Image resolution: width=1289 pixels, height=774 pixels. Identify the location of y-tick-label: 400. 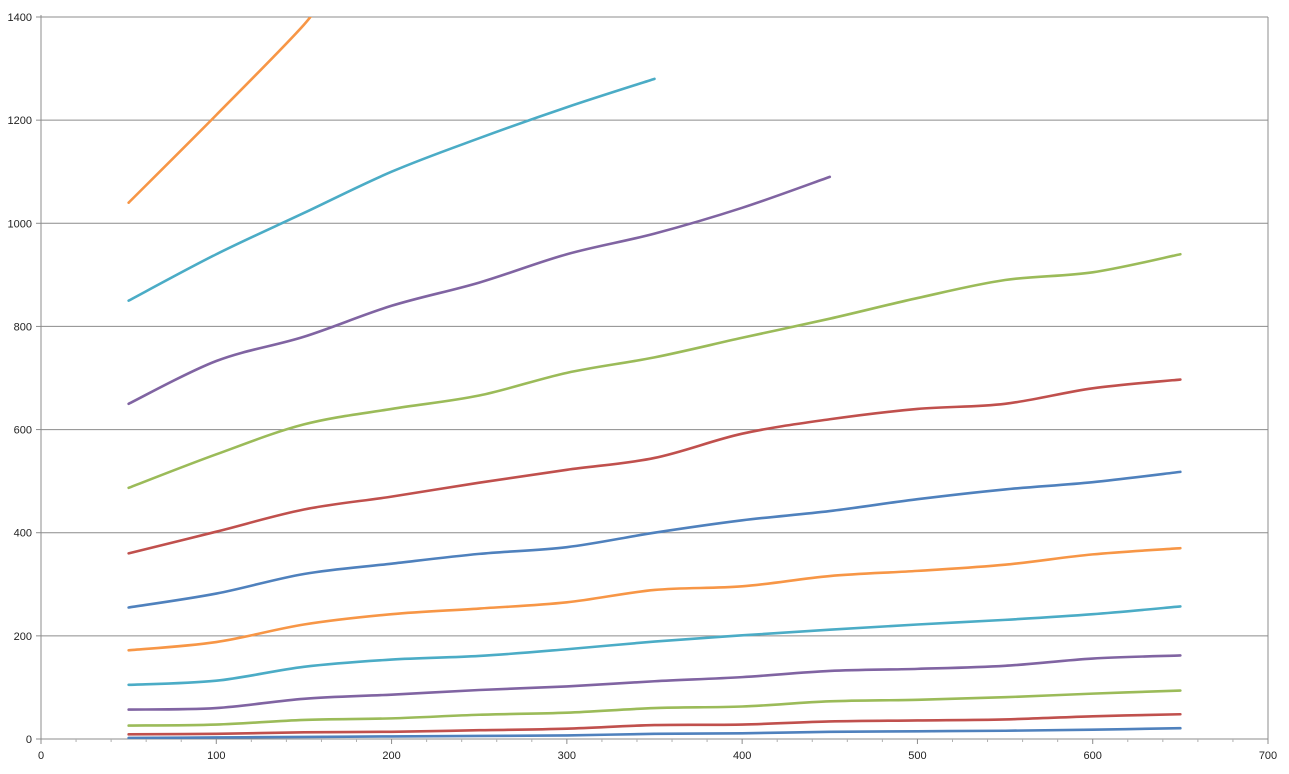
(23, 534).